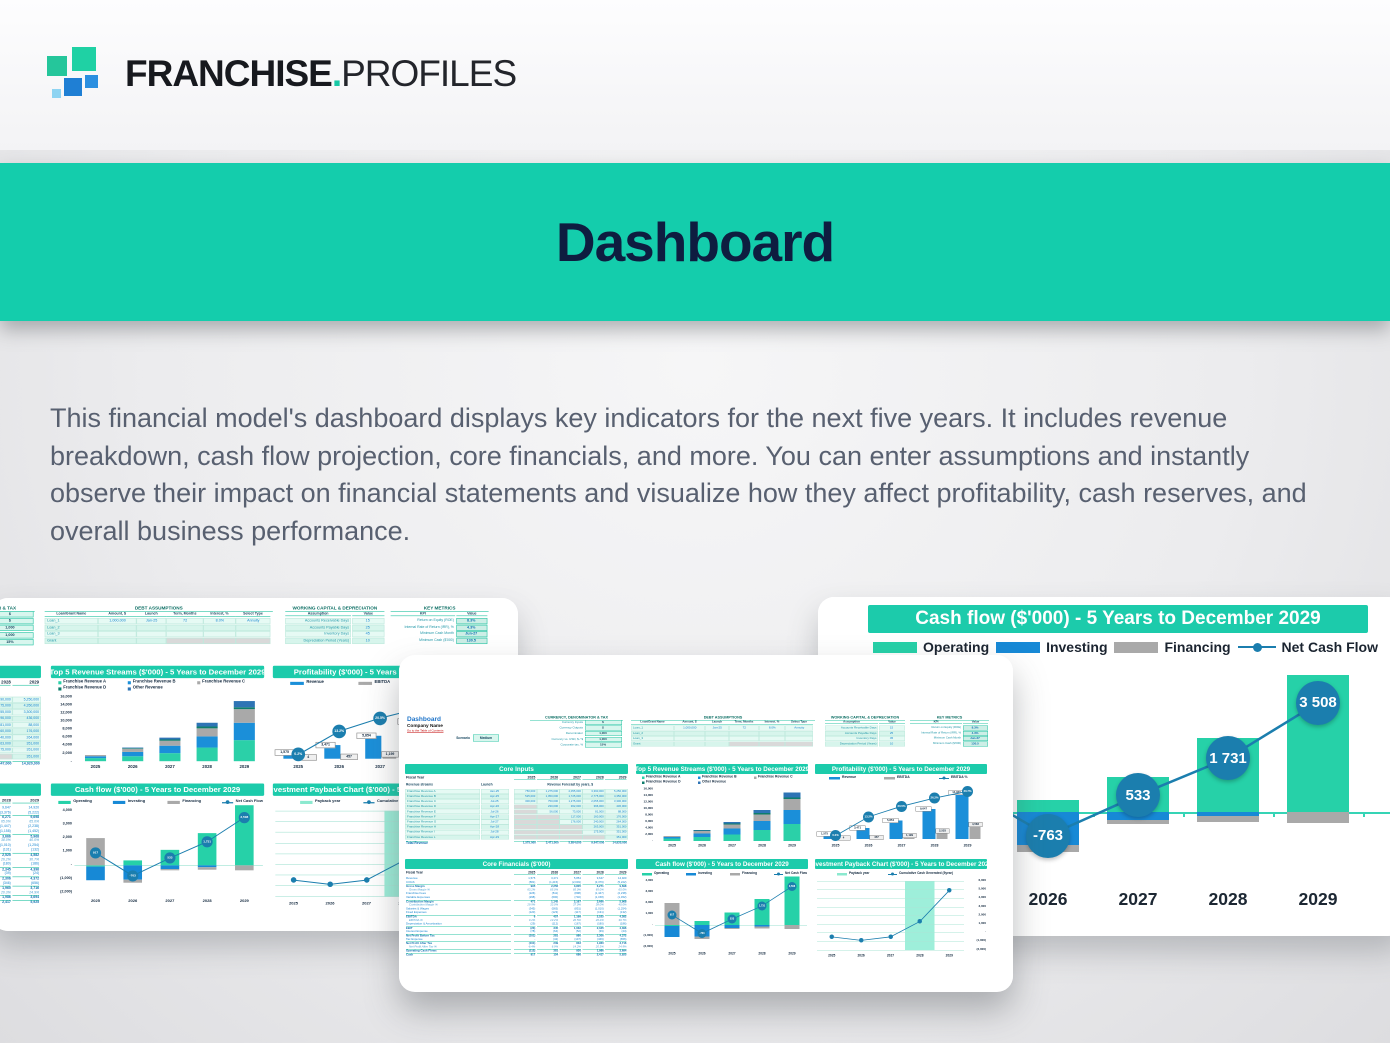 The width and height of the screenshot is (1390, 1043). What do you see at coordinates (298, 754) in the screenshot?
I see `line-point-label: 0.2%` at bounding box center [298, 754].